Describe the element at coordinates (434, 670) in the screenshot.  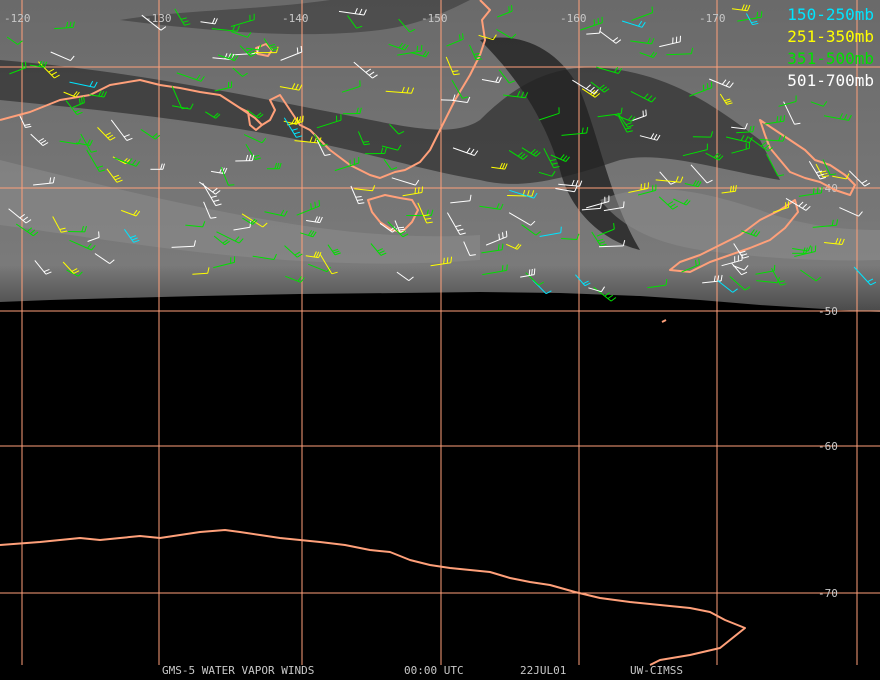
I see `time-label: 00:00 UTC` at that location.